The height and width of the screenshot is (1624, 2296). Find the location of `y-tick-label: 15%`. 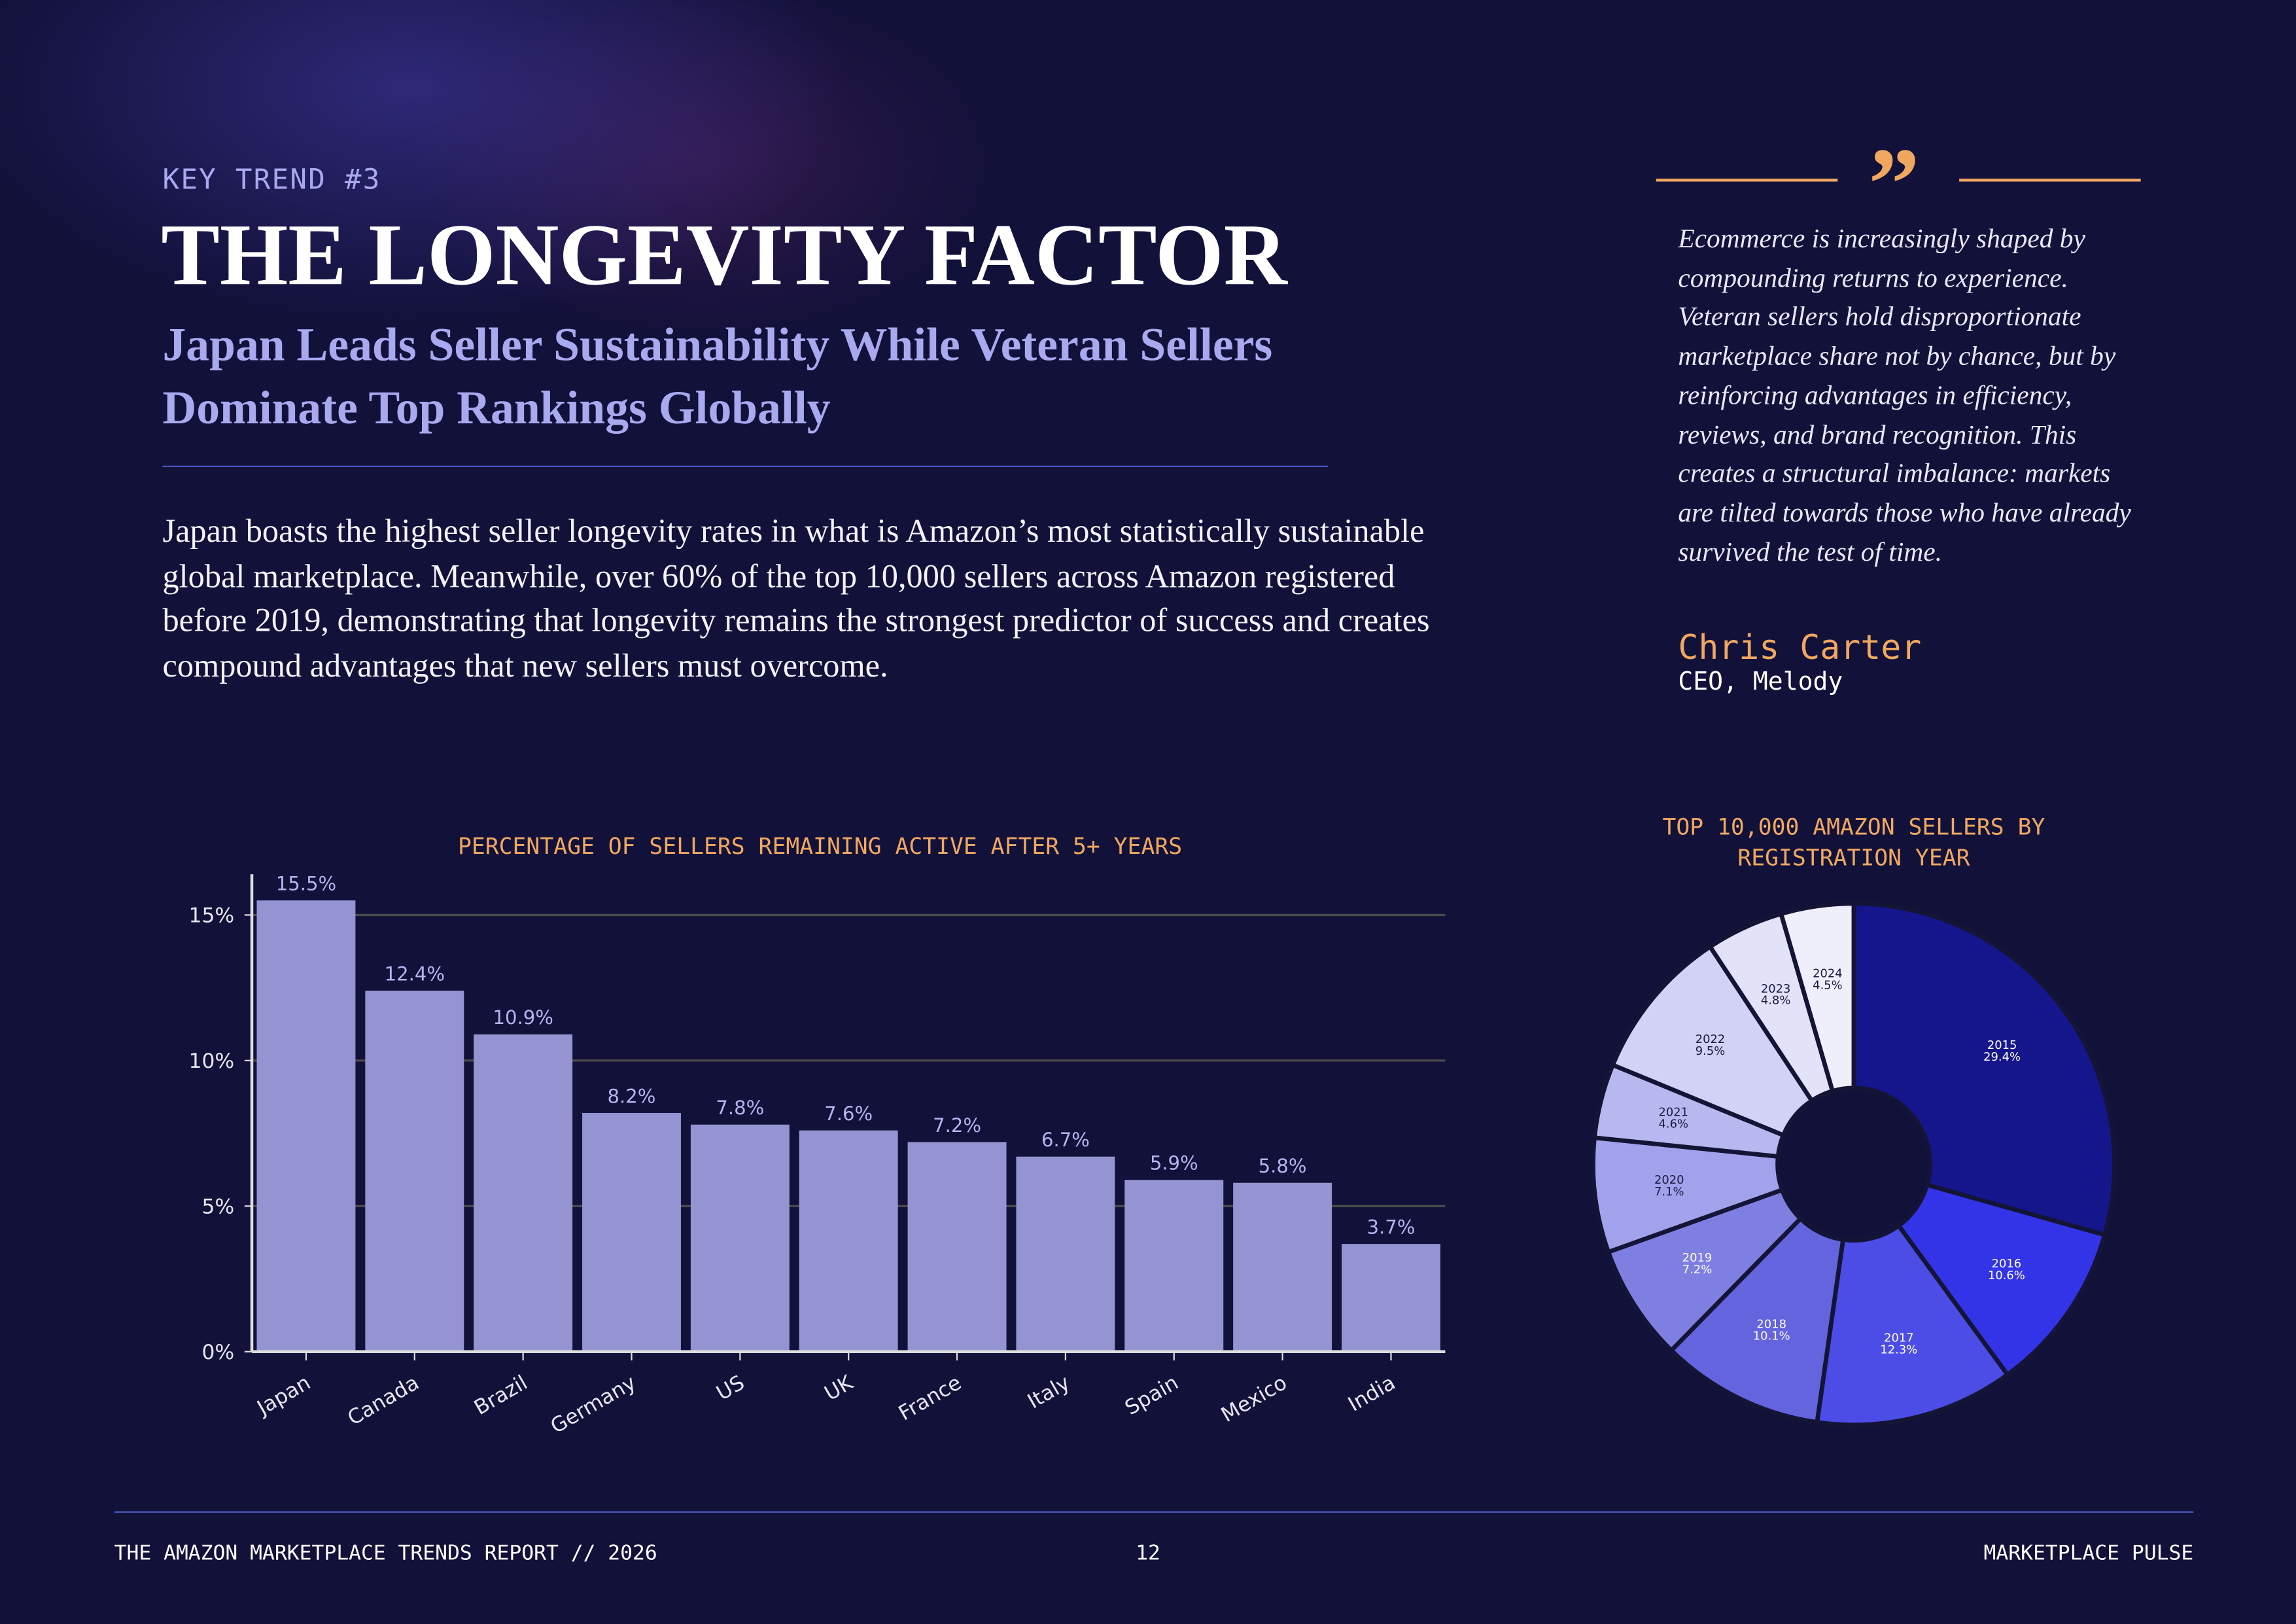

y-tick-label: 15% is located at coordinates (212, 916).